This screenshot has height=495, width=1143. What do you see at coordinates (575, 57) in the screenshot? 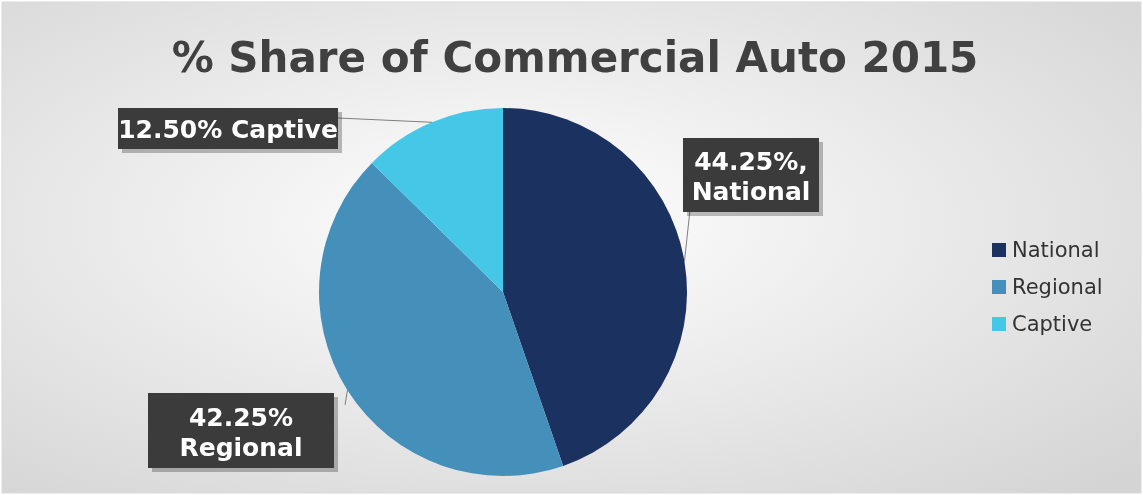
I see `chart-title: % Share of Commercial Auto 2015` at bounding box center [575, 57].